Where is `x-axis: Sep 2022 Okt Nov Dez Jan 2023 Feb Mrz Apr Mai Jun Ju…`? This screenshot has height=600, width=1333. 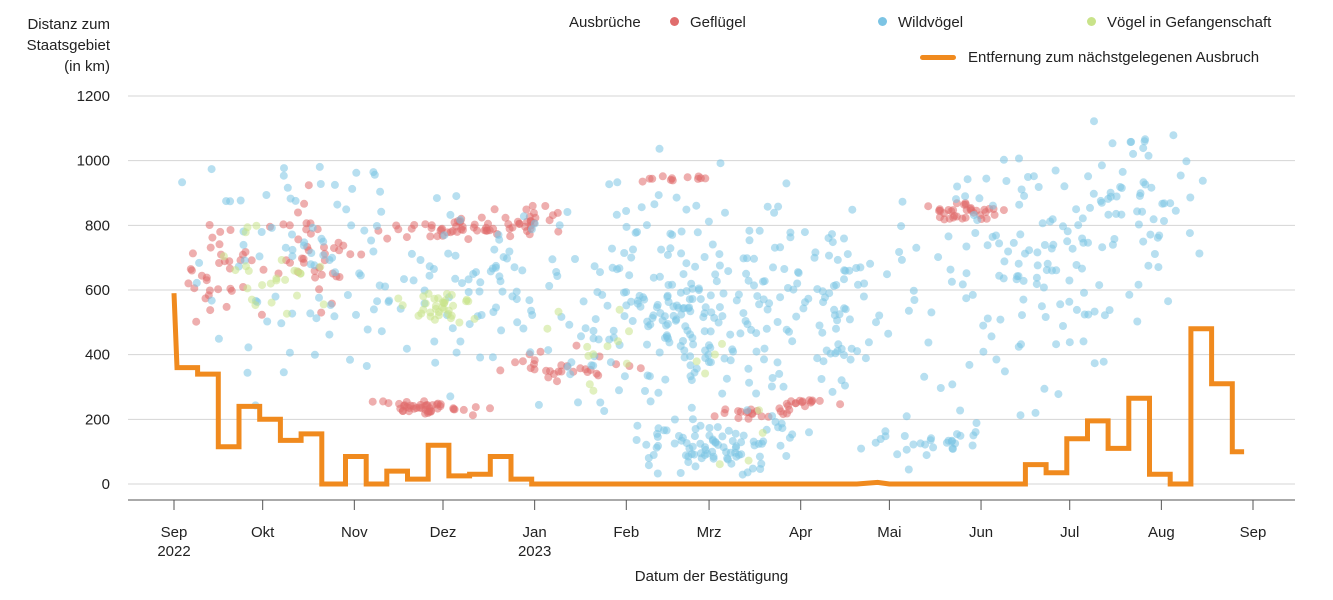 x-axis: Sep 2022 Okt Nov Dez Jan 2023 Feb Mrz Apr Mai Jun Ju… is located at coordinates (711, 529).